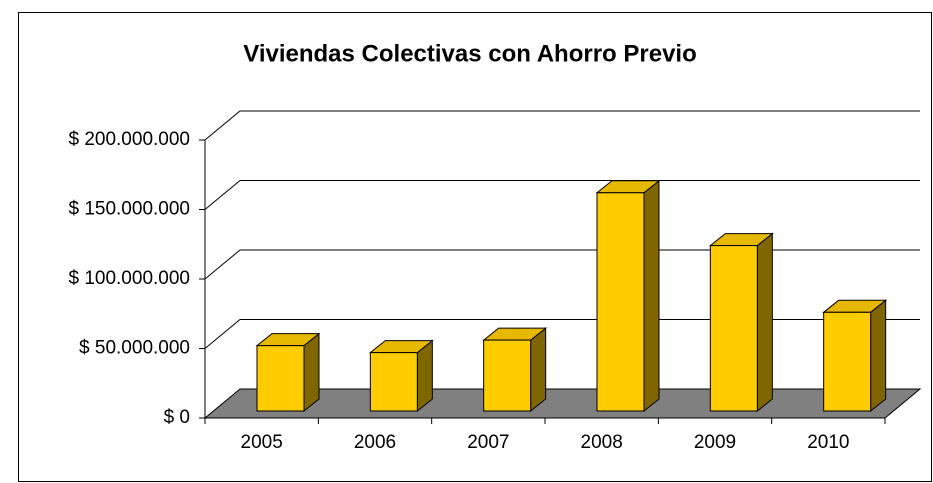 The height and width of the screenshot is (483, 933). I want to click on x-tick-label: 2008, so click(602, 442).